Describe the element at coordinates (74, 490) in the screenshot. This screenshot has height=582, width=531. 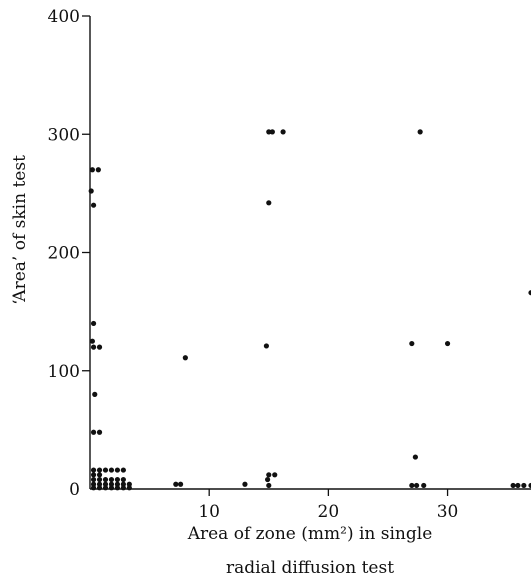
I see `y-tick-label: 0` at that location.